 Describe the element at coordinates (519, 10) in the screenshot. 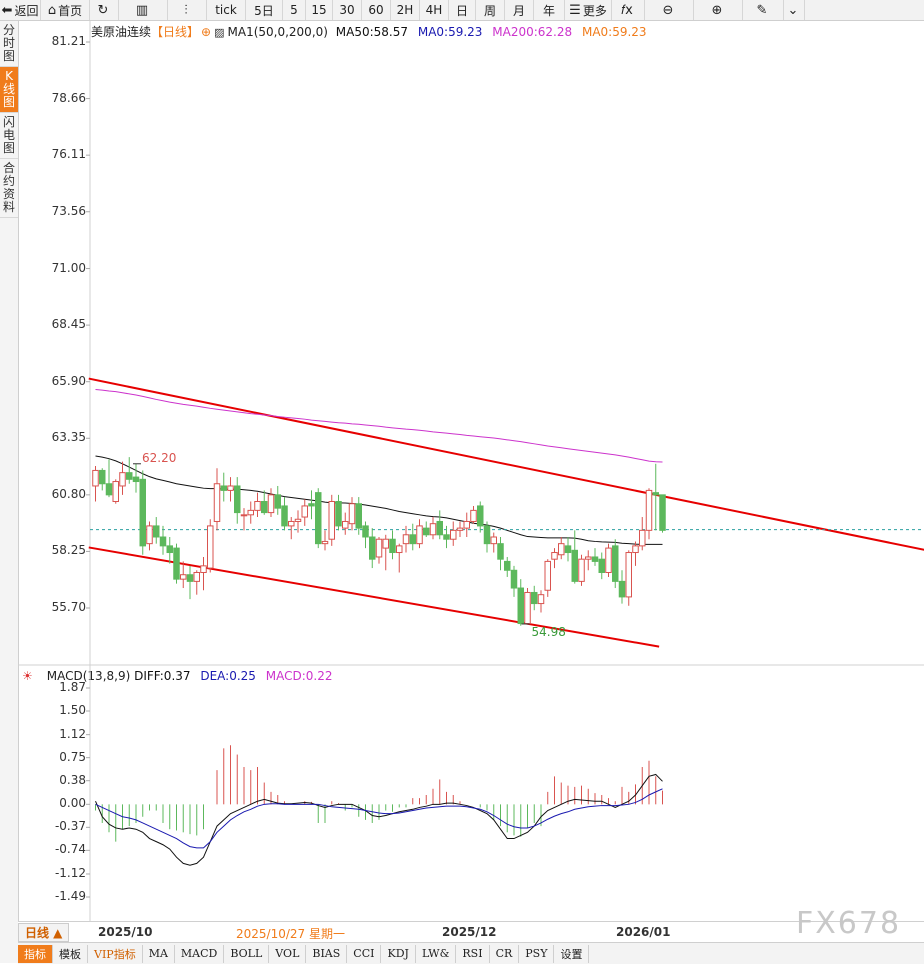

I see `period-月-button: 月` at that location.